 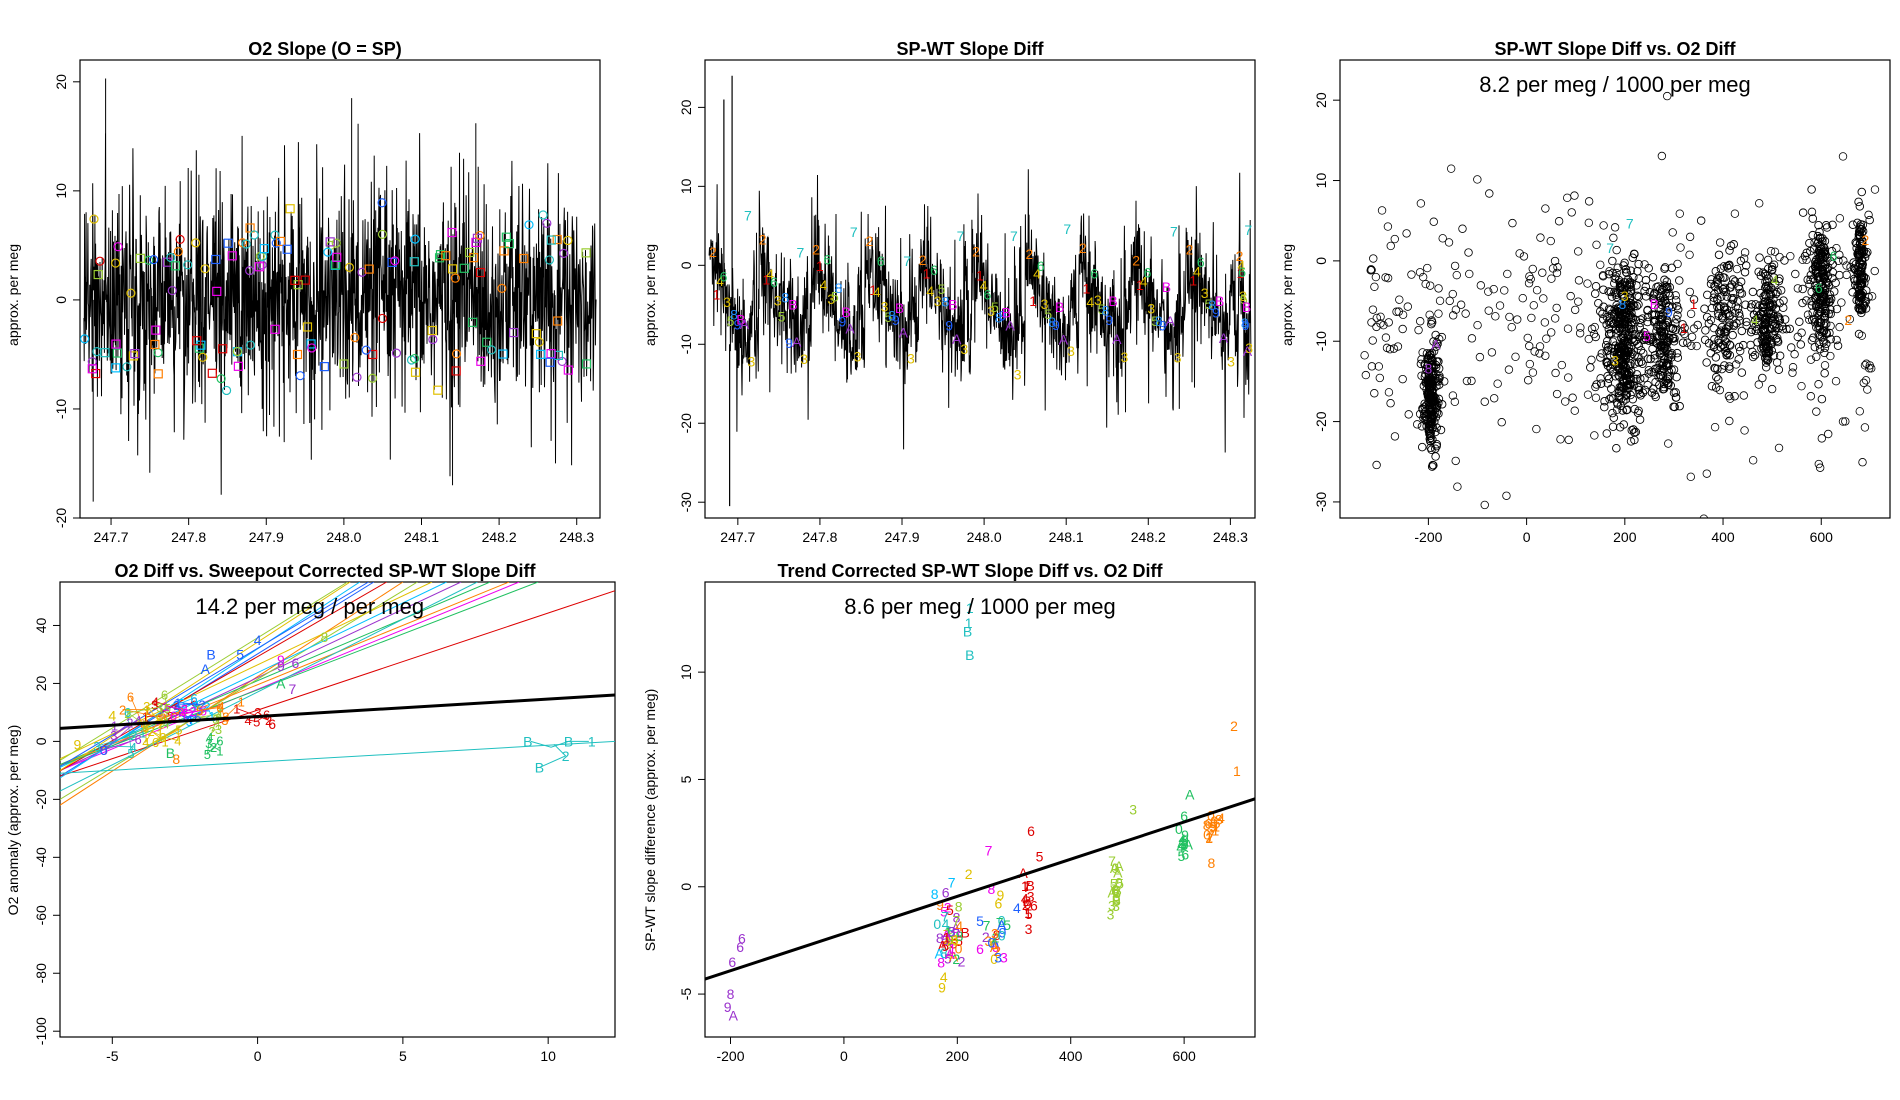 What do you see at coordinates (340, 309) in the screenshot?
I see `series-line` at bounding box center [340, 309].